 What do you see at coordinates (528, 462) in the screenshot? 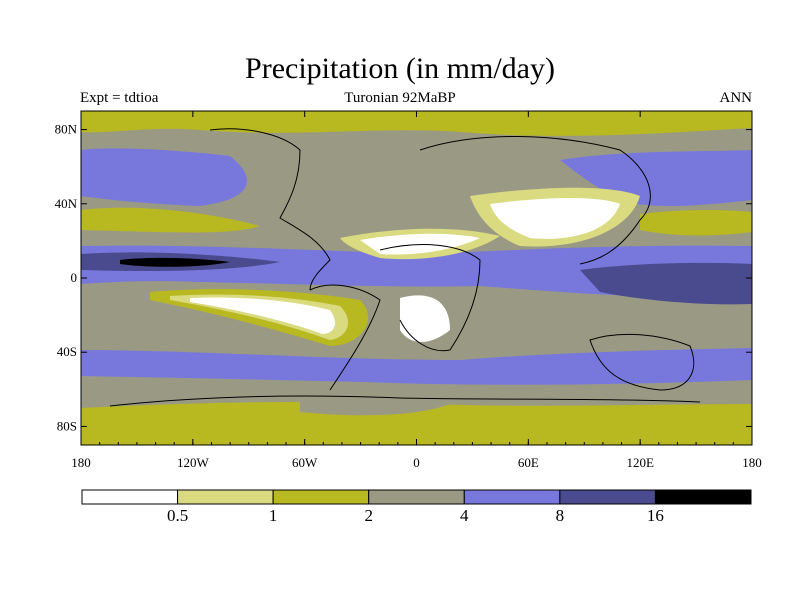
I see `x-tick-label: 60E` at bounding box center [528, 462].